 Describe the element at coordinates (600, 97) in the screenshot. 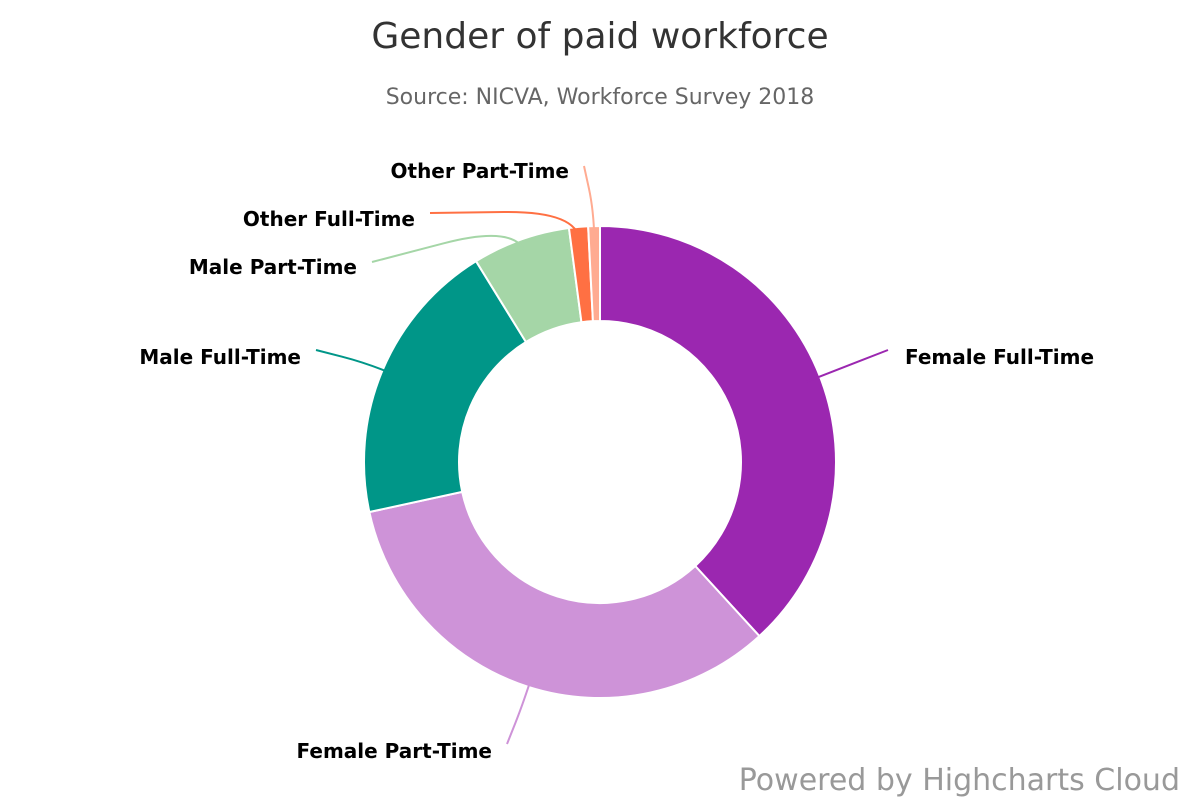

I see `chart-subtitle: Source: NICVA, Workforce Survey 2018` at that location.